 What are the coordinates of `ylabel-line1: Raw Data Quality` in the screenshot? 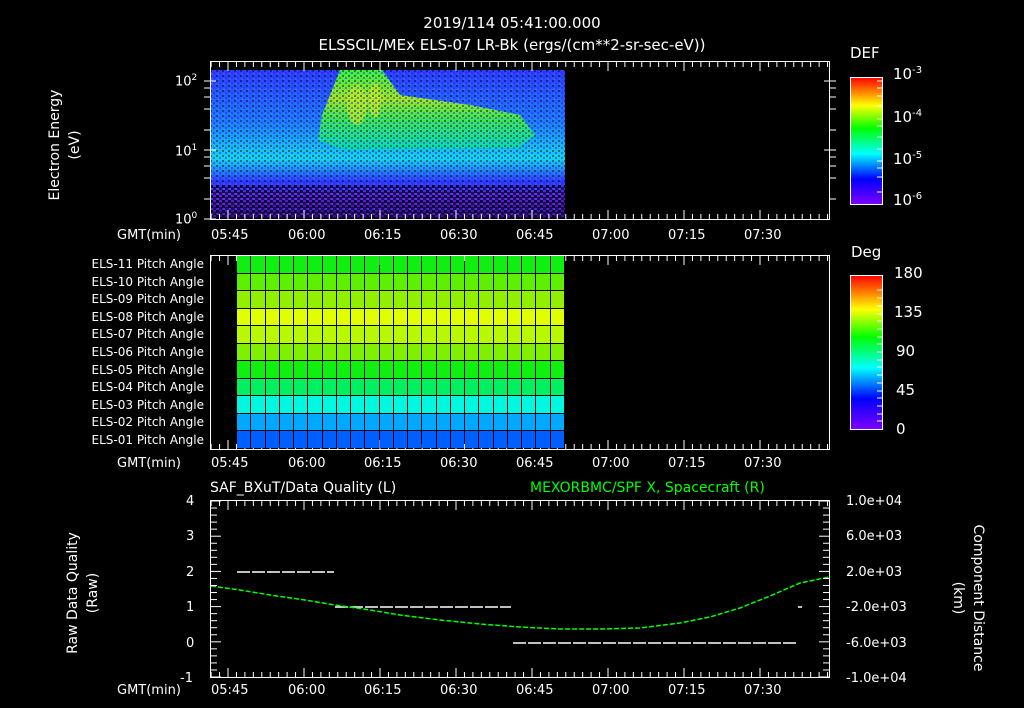 It's located at (73, 593).